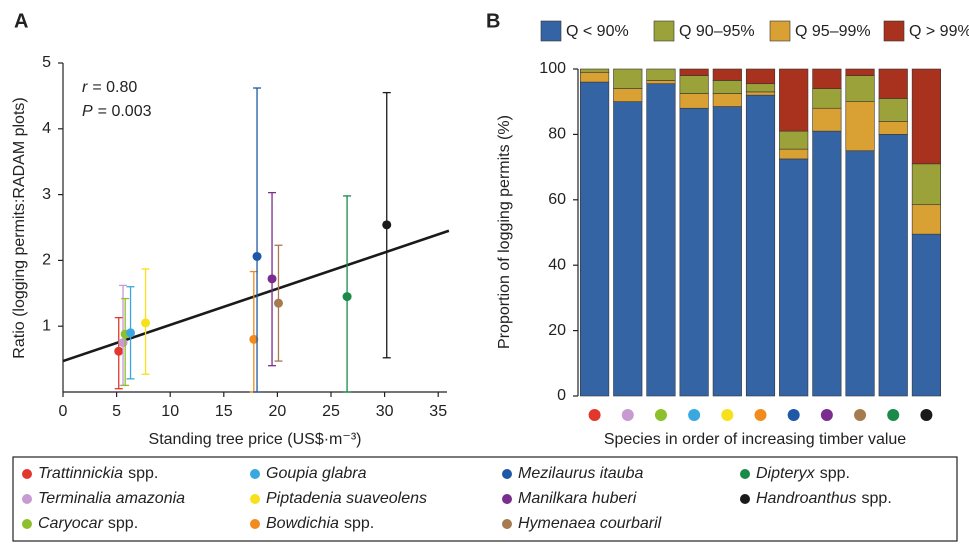  What do you see at coordinates (833, 31) in the screenshot?
I see `legend-label: Q 95–99%` at bounding box center [833, 31].